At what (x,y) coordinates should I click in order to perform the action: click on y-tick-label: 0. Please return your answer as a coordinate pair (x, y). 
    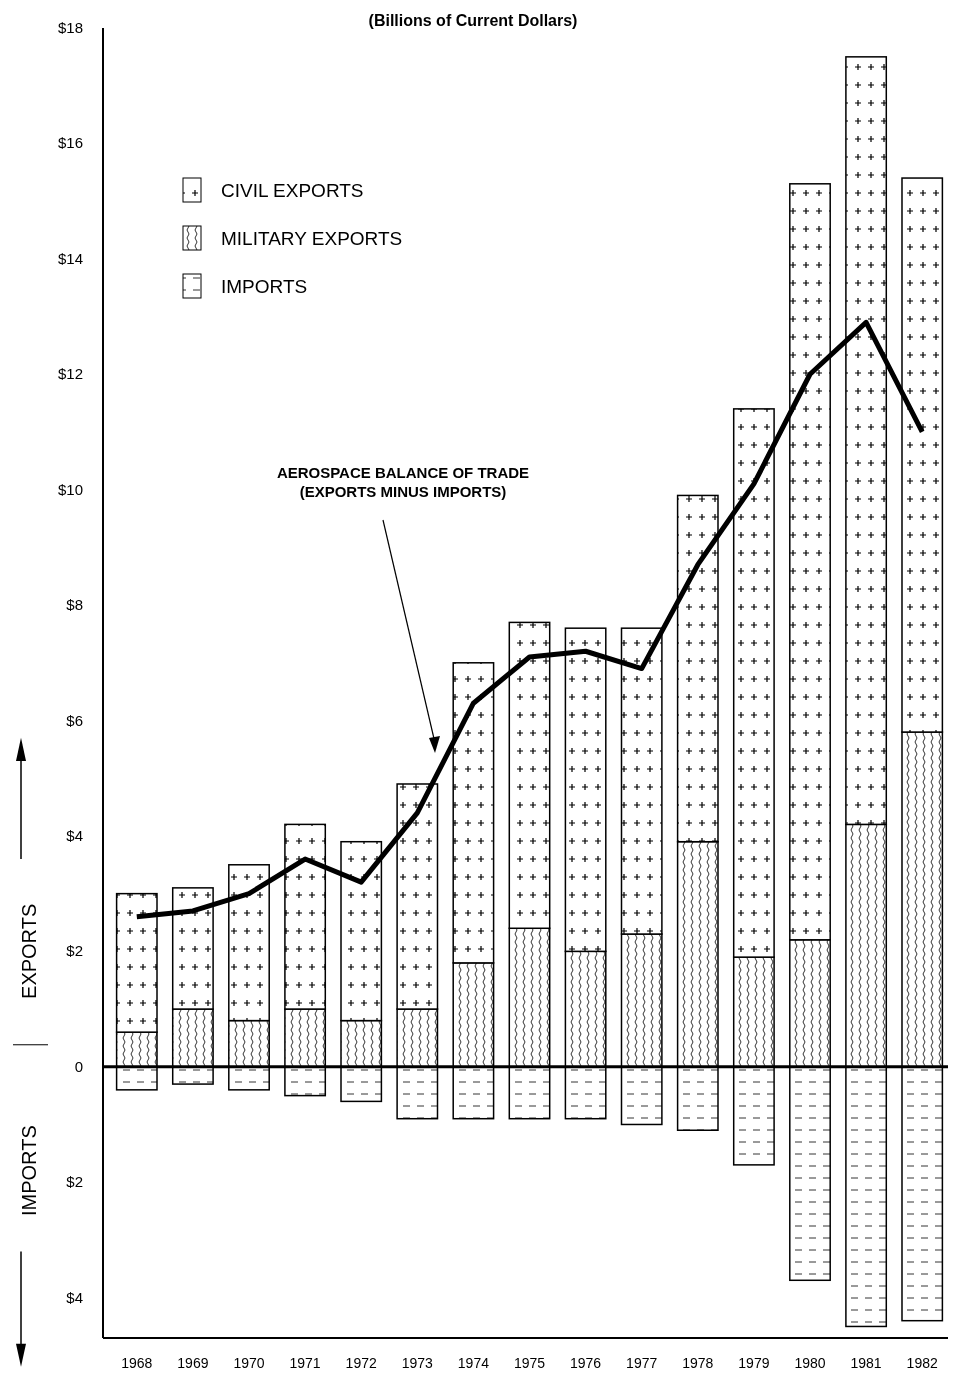
    Looking at the image, I should click on (78, 1066).